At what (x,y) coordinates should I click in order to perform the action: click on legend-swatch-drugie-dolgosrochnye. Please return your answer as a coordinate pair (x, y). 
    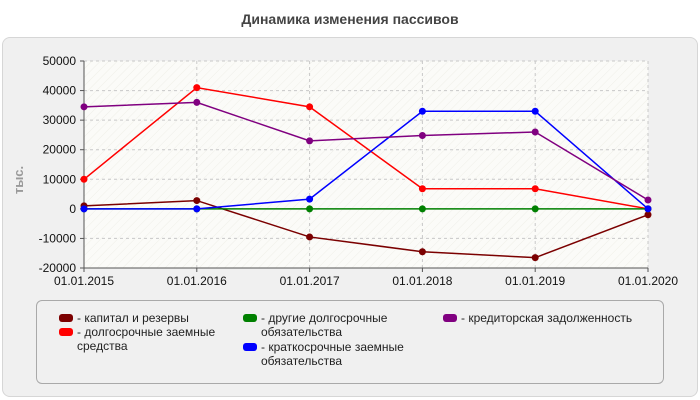
    Looking at the image, I should click on (250, 318).